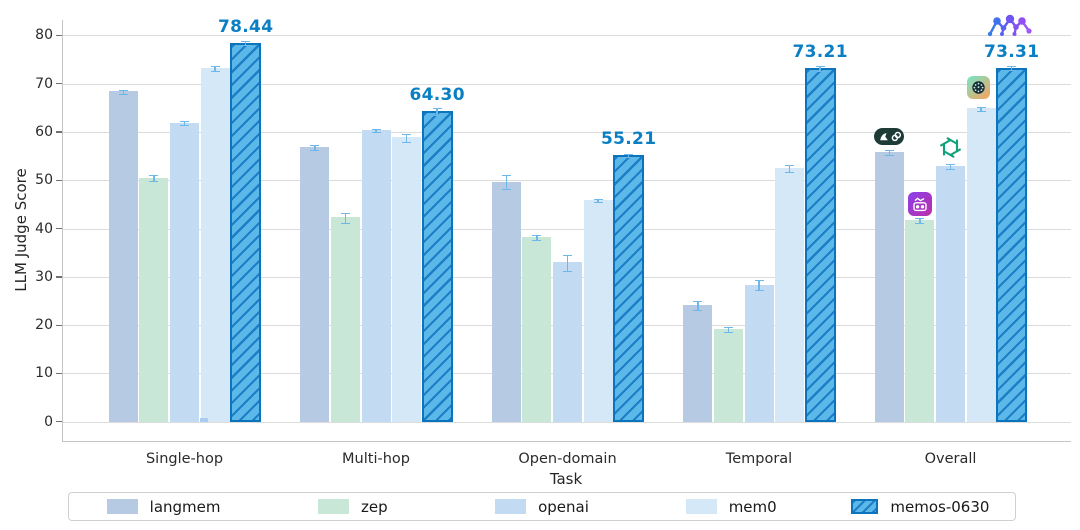 The height and width of the screenshot is (530, 1080). Describe the element at coordinates (889, 286) in the screenshot. I see `bar-langmem-overall` at that location.